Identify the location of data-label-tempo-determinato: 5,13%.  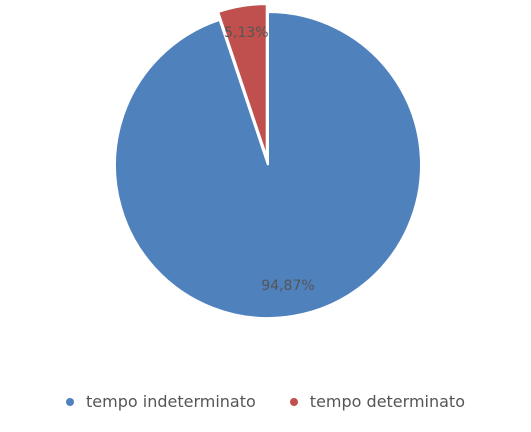
(246, 33).